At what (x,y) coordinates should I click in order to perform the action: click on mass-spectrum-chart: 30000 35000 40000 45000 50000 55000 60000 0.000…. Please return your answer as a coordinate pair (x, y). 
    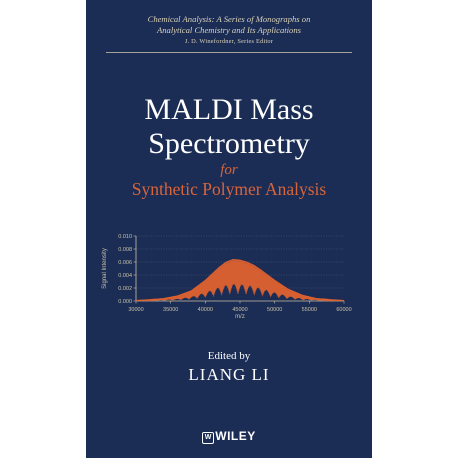
    Looking at the image, I should click on (227, 277).